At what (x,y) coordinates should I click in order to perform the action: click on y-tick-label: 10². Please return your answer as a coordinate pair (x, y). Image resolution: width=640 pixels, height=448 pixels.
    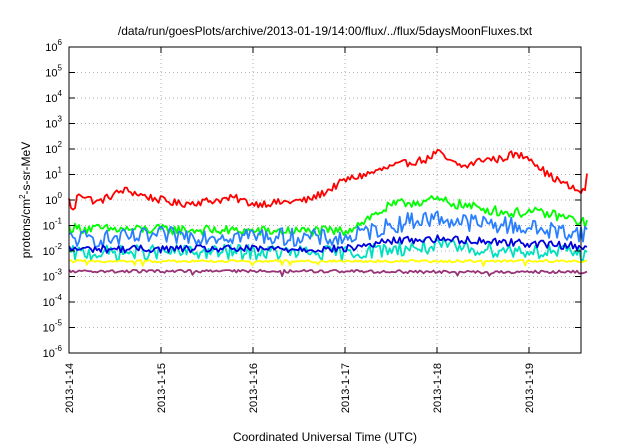
    Looking at the image, I should click on (53, 148).